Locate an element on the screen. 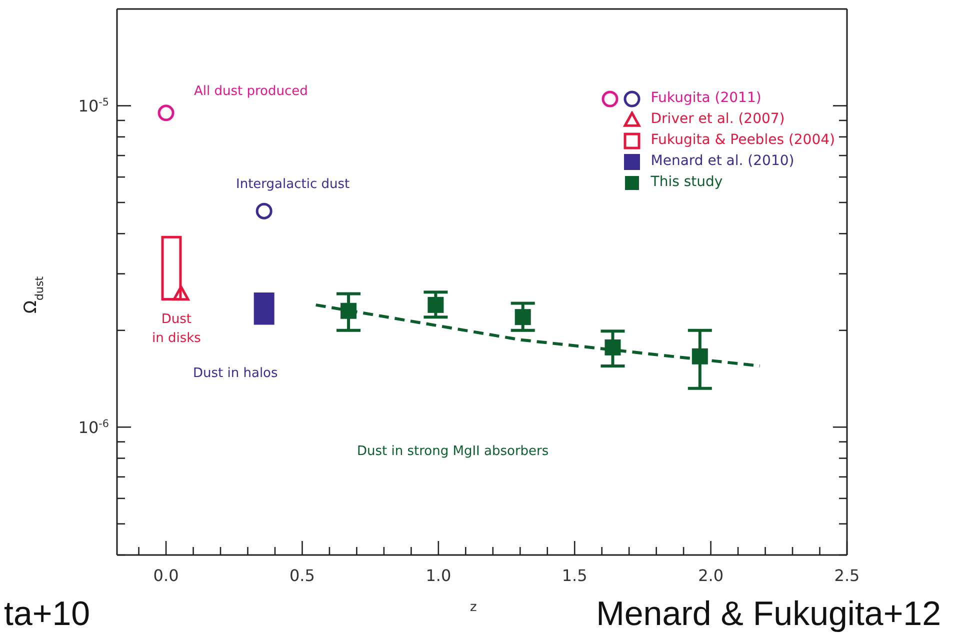  text: Menard & Fukugita+12 is located at coordinates (768, 614).